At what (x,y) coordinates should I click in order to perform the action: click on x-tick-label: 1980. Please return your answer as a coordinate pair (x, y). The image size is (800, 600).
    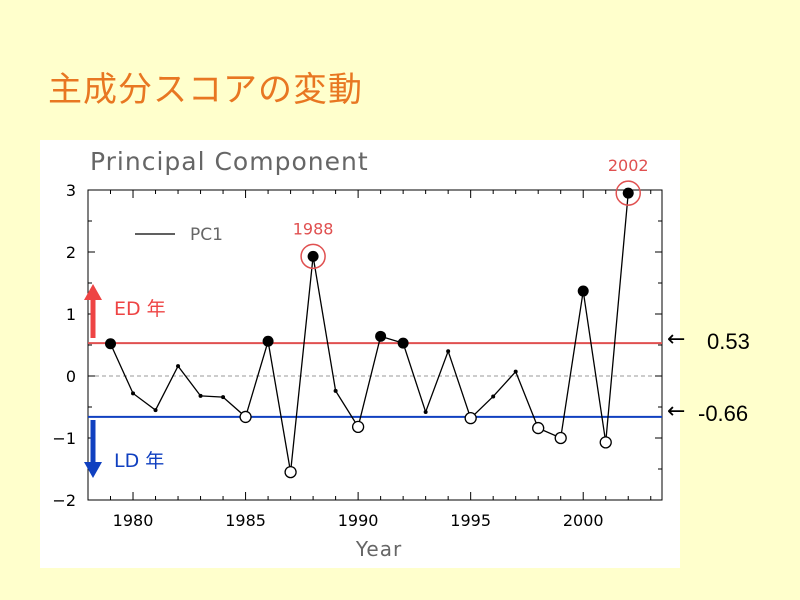
    Looking at the image, I should click on (133, 520).